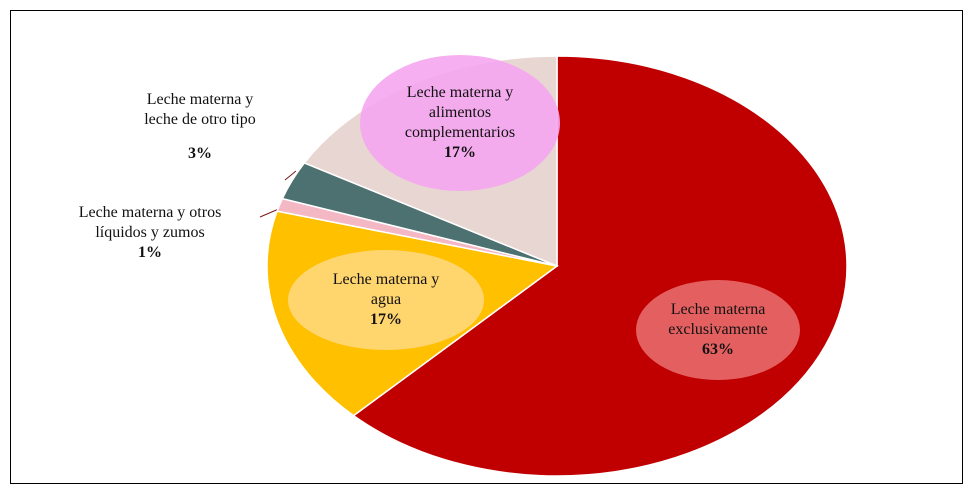 This screenshot has width=973, height=494. Describe the element at coordinates (718, 319) in the screenshot. I see `category-name: Leche materna exclusivamente` at that location.